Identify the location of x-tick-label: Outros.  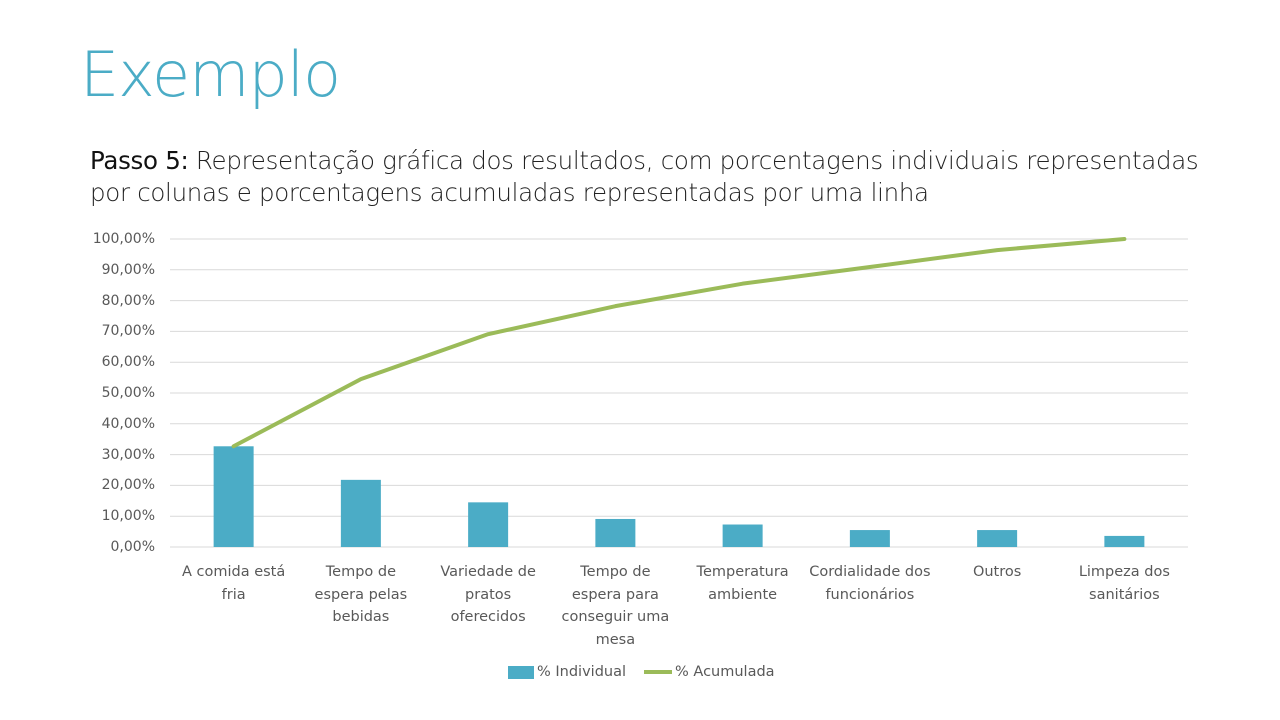
(997, 572).